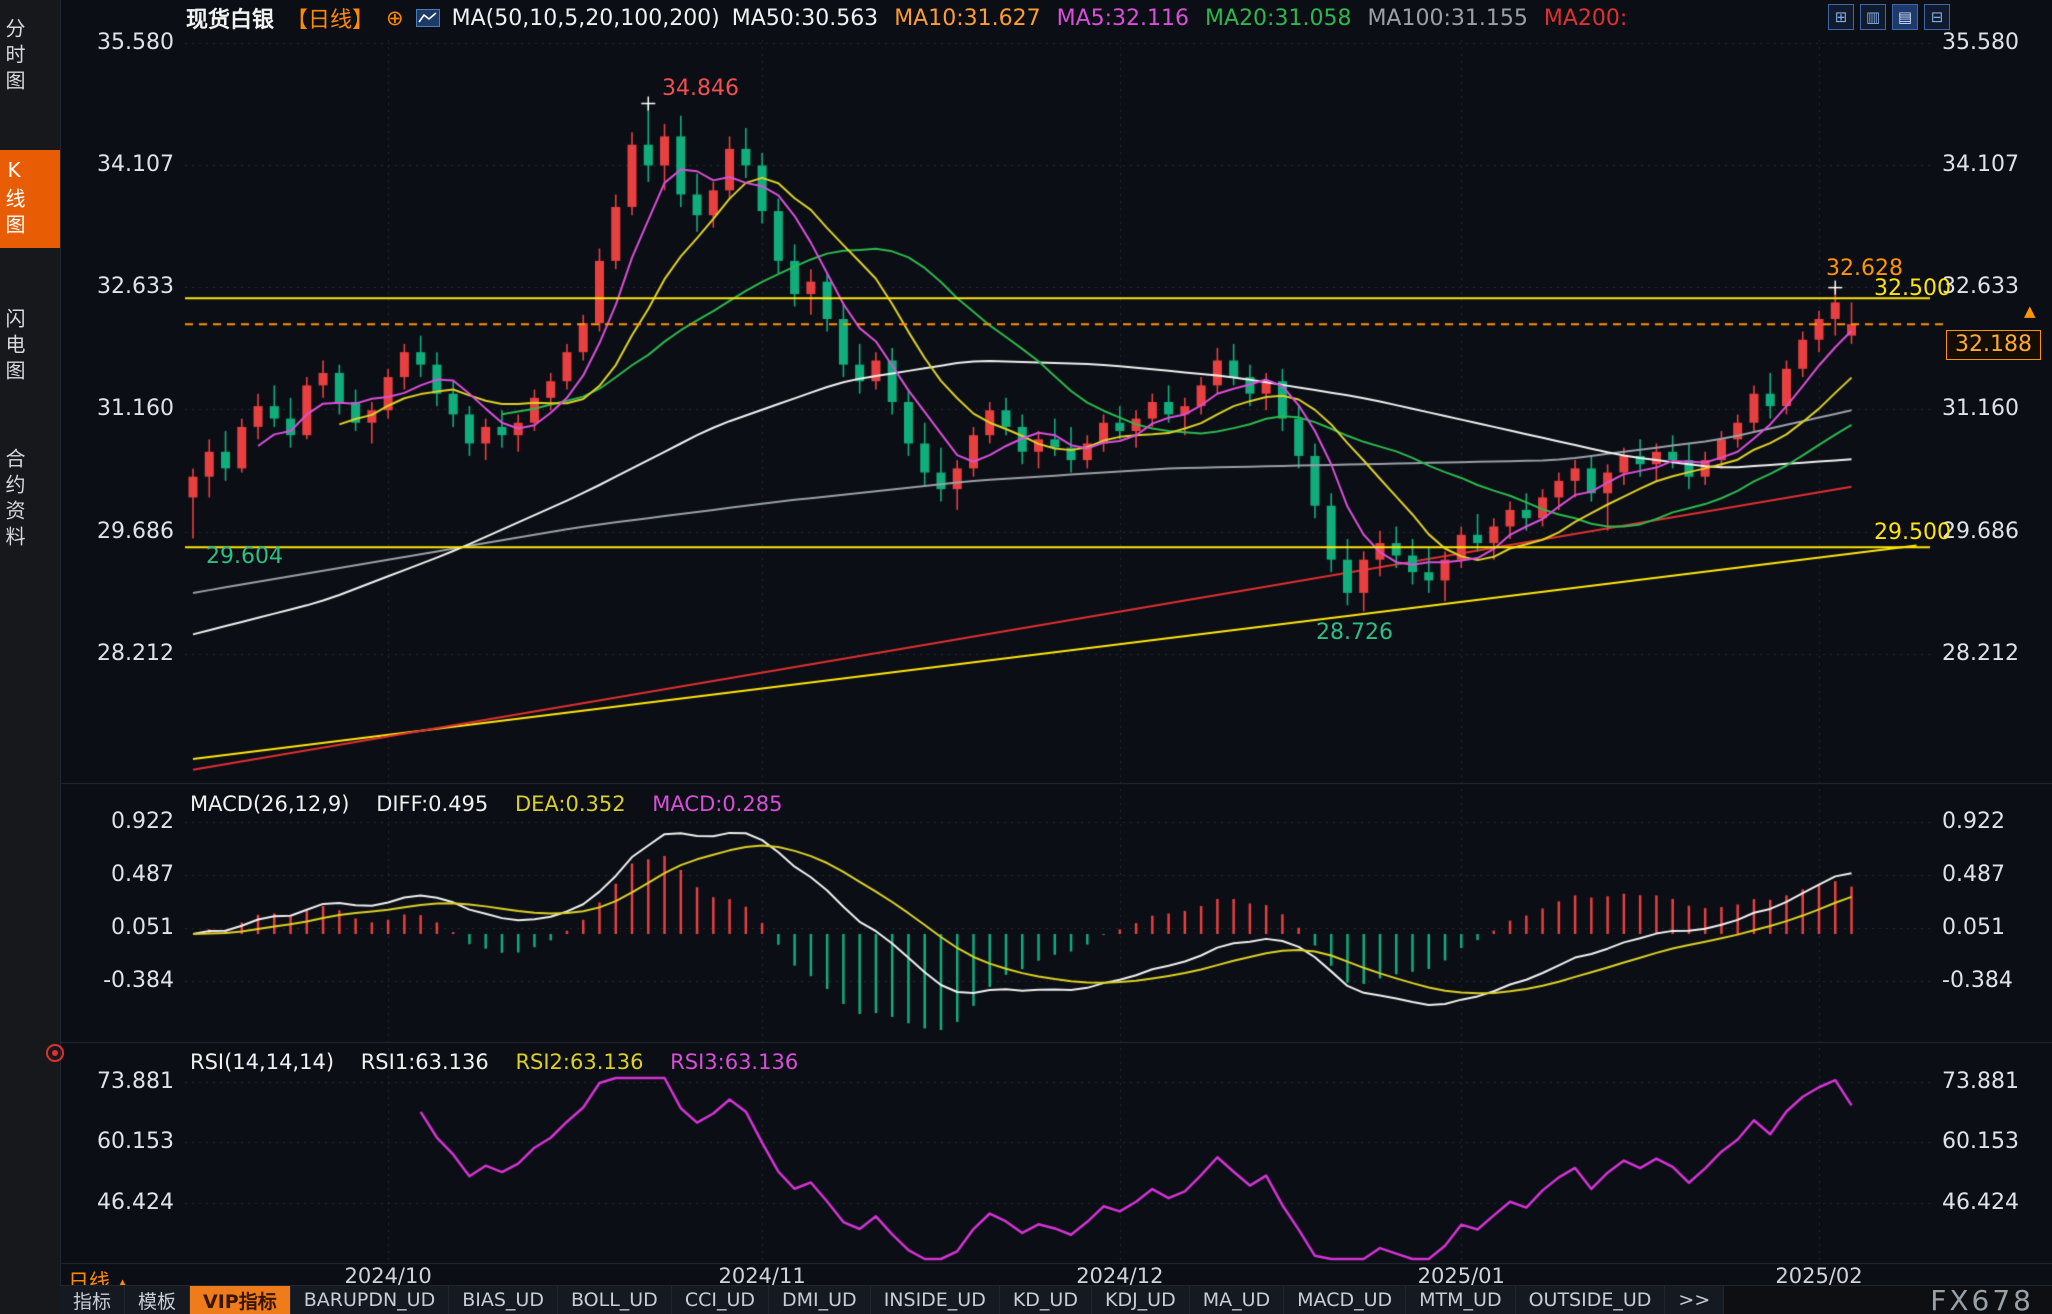  I want to click on indicator-tab: INSIDE_UD, so click(935, 1300).